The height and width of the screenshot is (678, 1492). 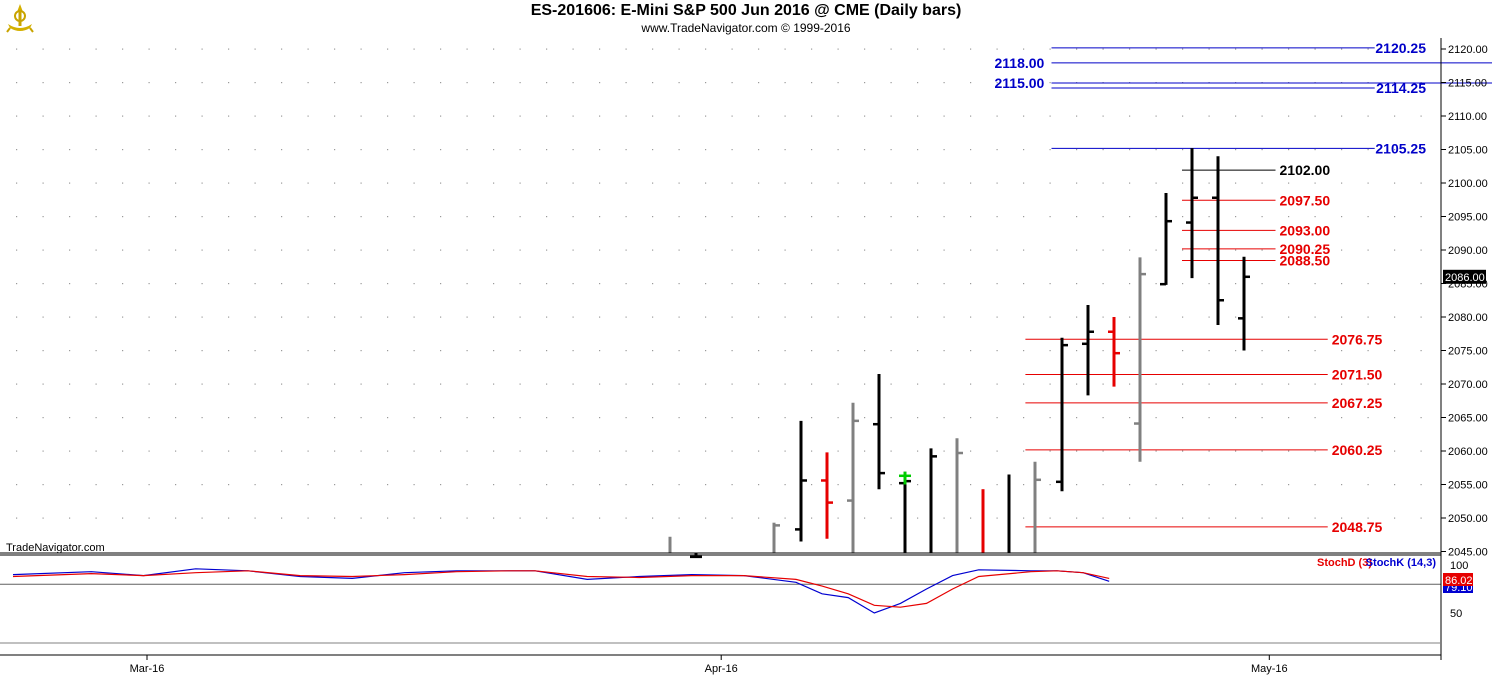 What do you see at coordinates (1357, 403) in the screenshot?
I see `level-label: 2067.25` at bounding box center [1357, 403].